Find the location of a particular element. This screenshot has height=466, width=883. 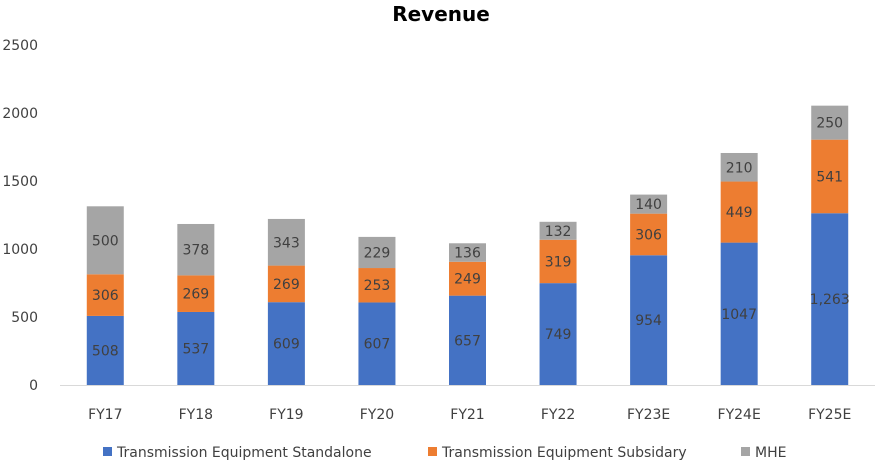

data-label: 210 is located at coordinates (739, 168).